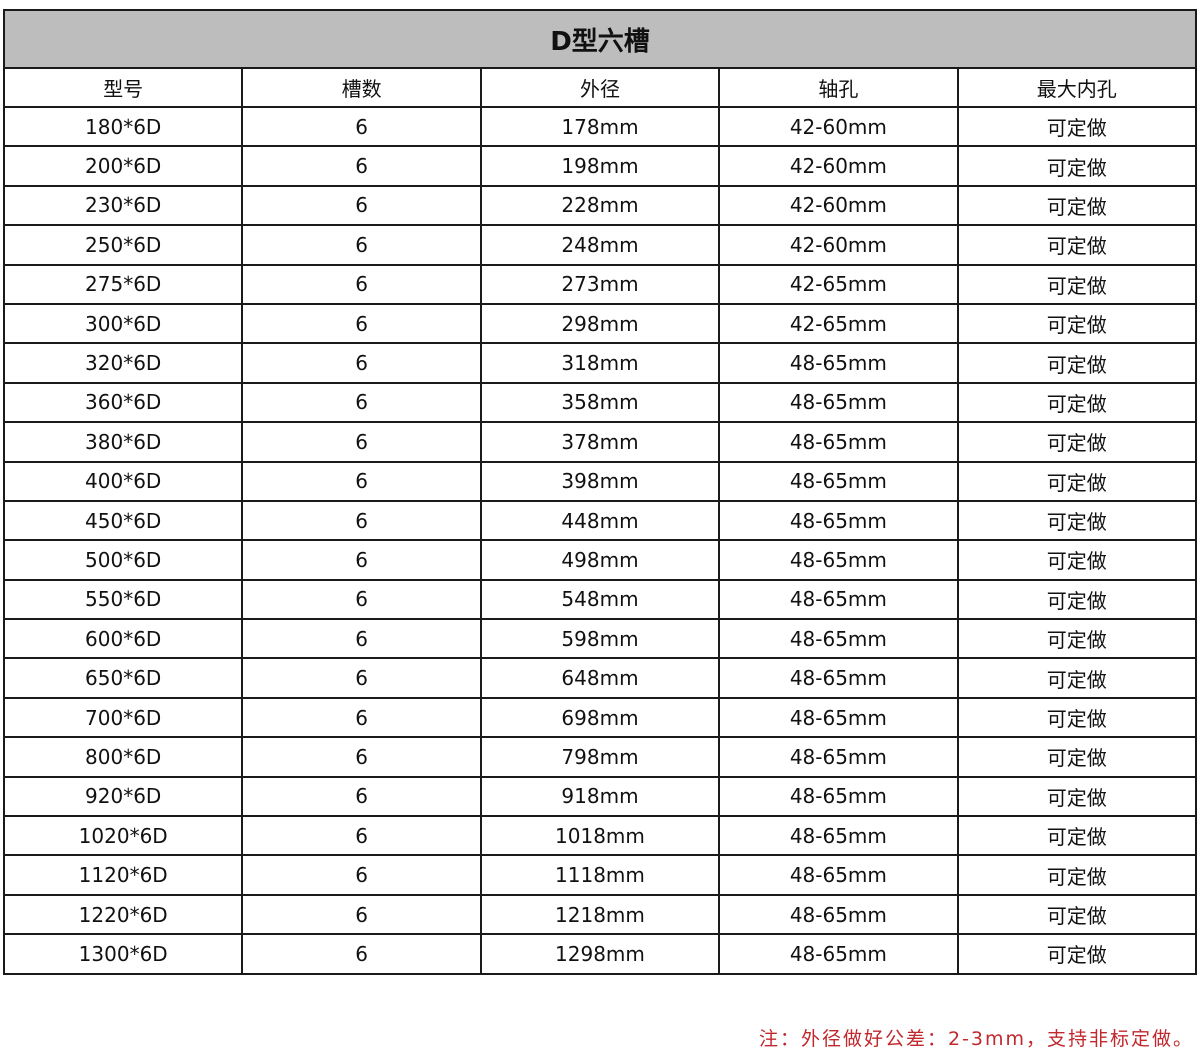 This screenshot has width=1200, height=1055. What do you see at coordinates (123, 954) in the screenshot?
I see `cell-model: 1300*6D` at bounding box center [123, 954].